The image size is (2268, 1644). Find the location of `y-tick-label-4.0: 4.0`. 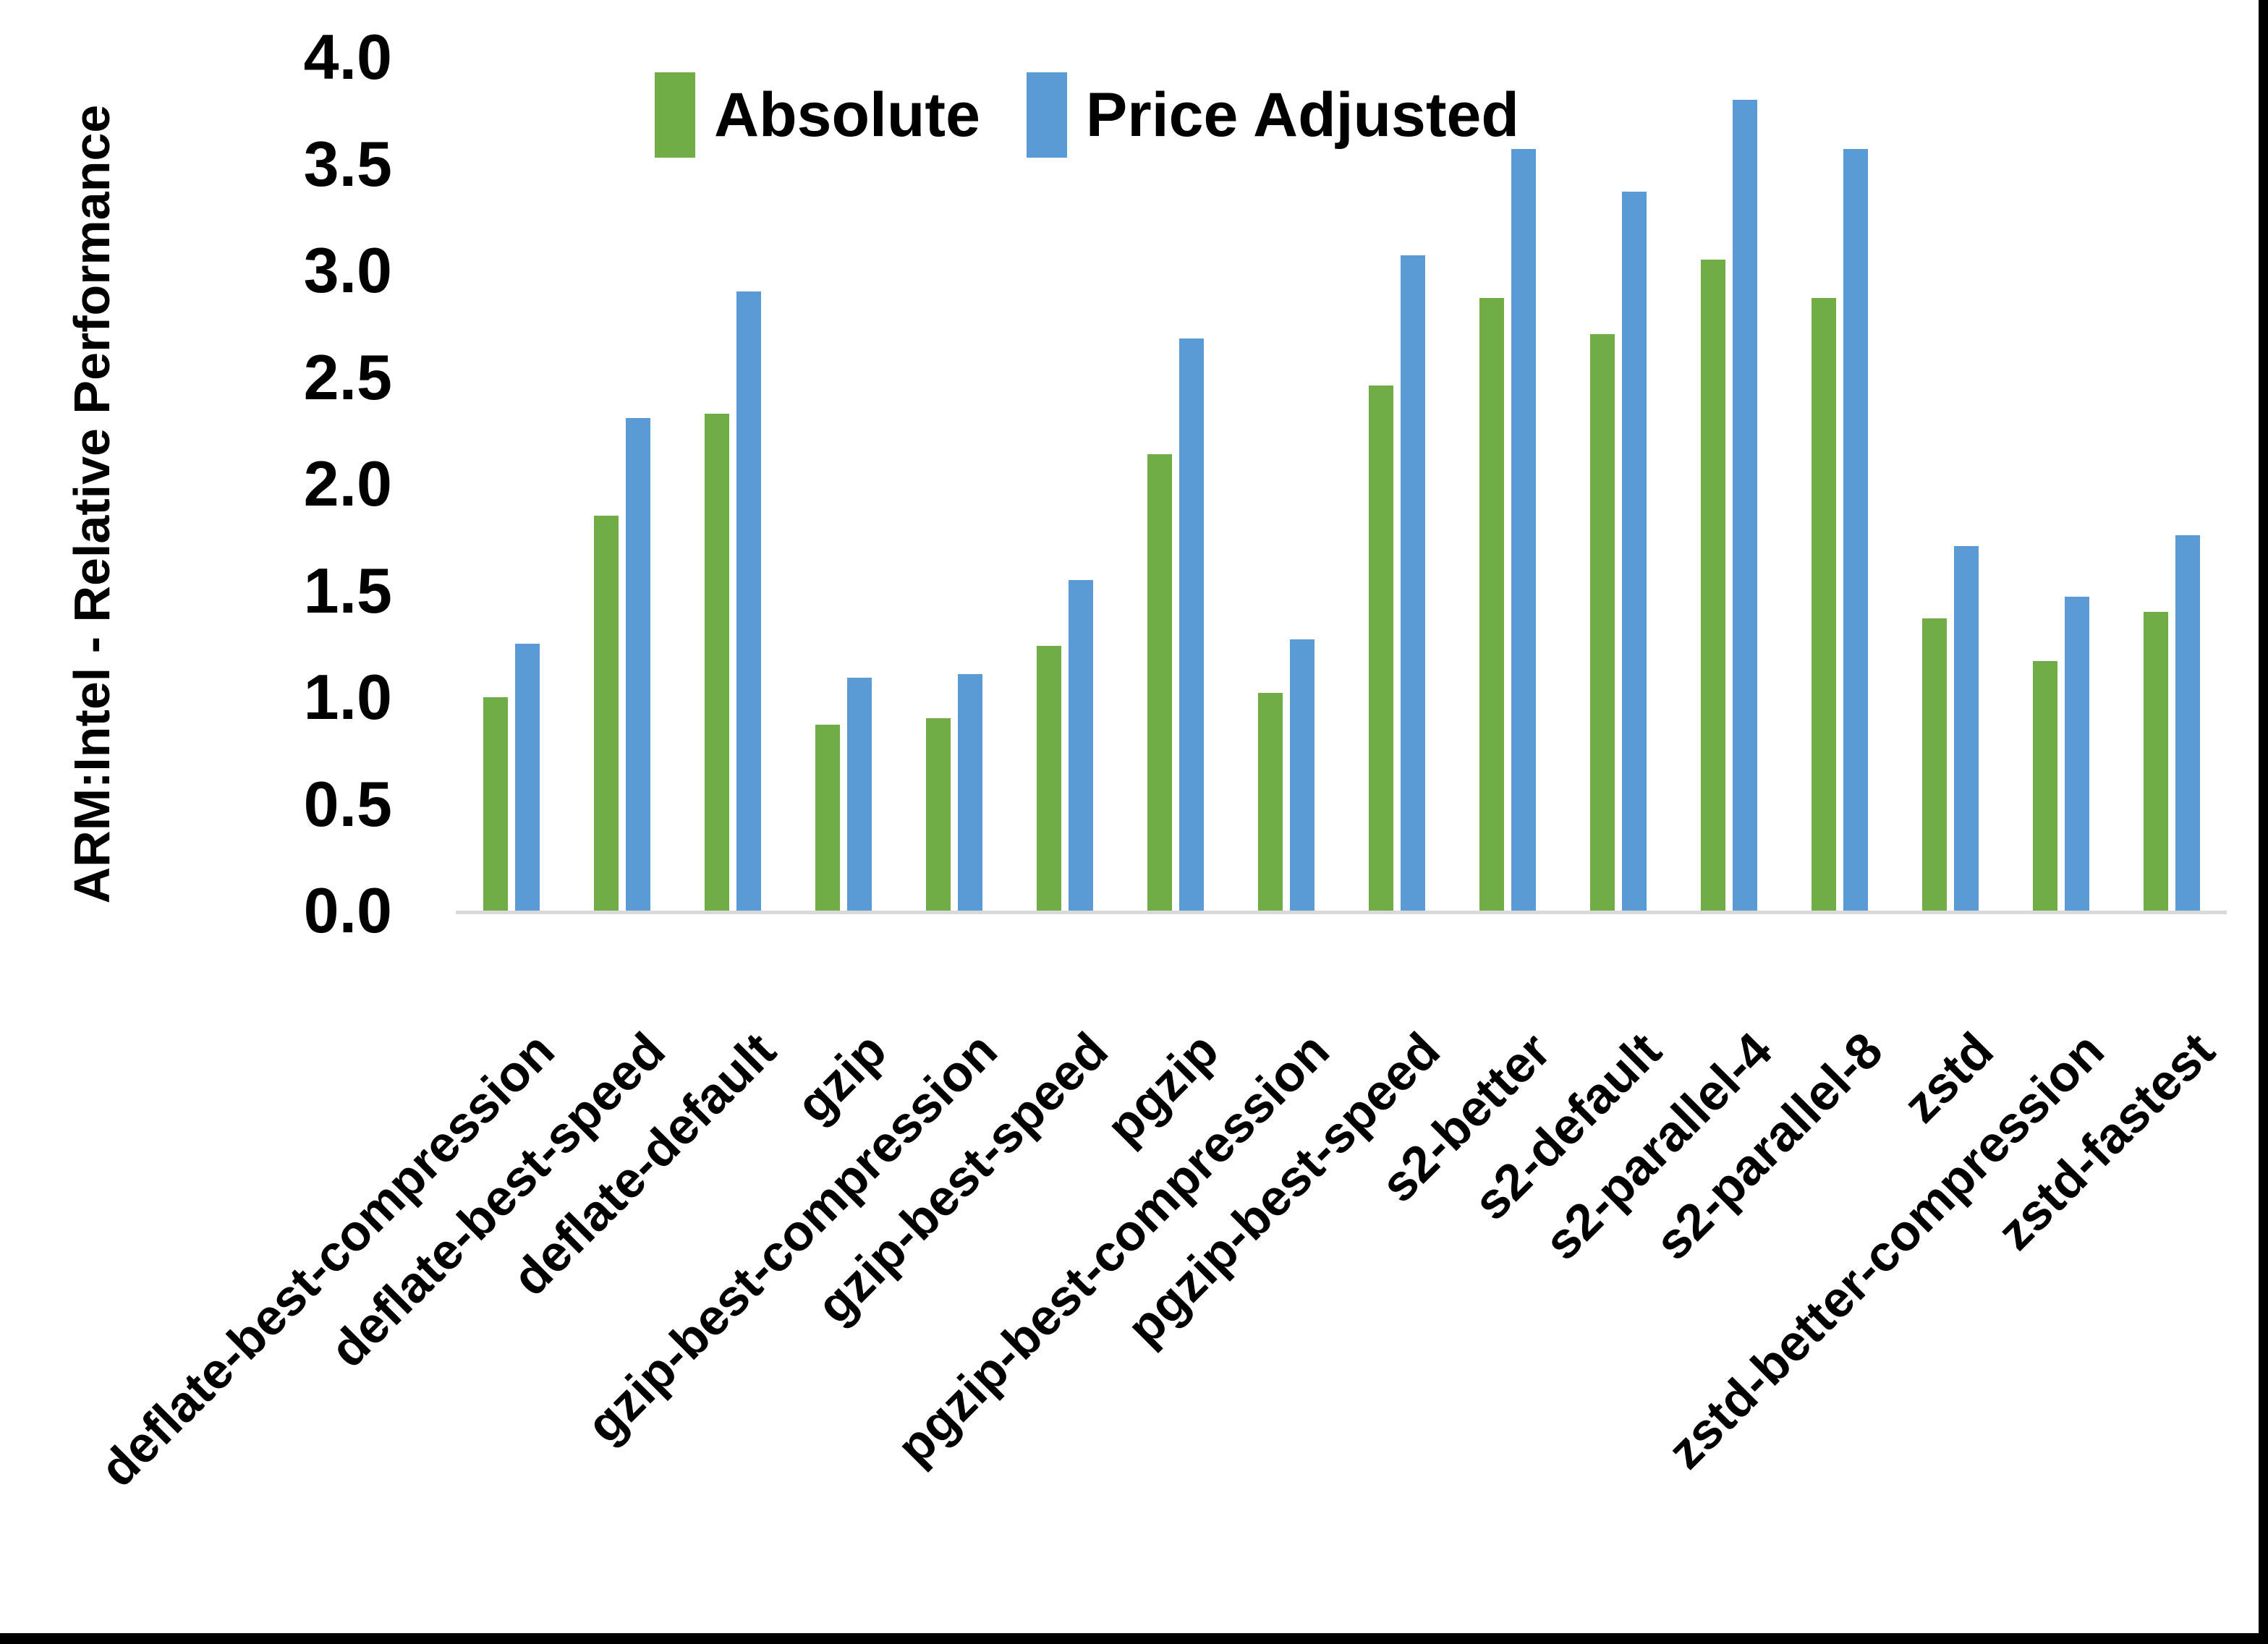

y-tick-label-4.0: 4.0 is located at coordinates (347, 57).